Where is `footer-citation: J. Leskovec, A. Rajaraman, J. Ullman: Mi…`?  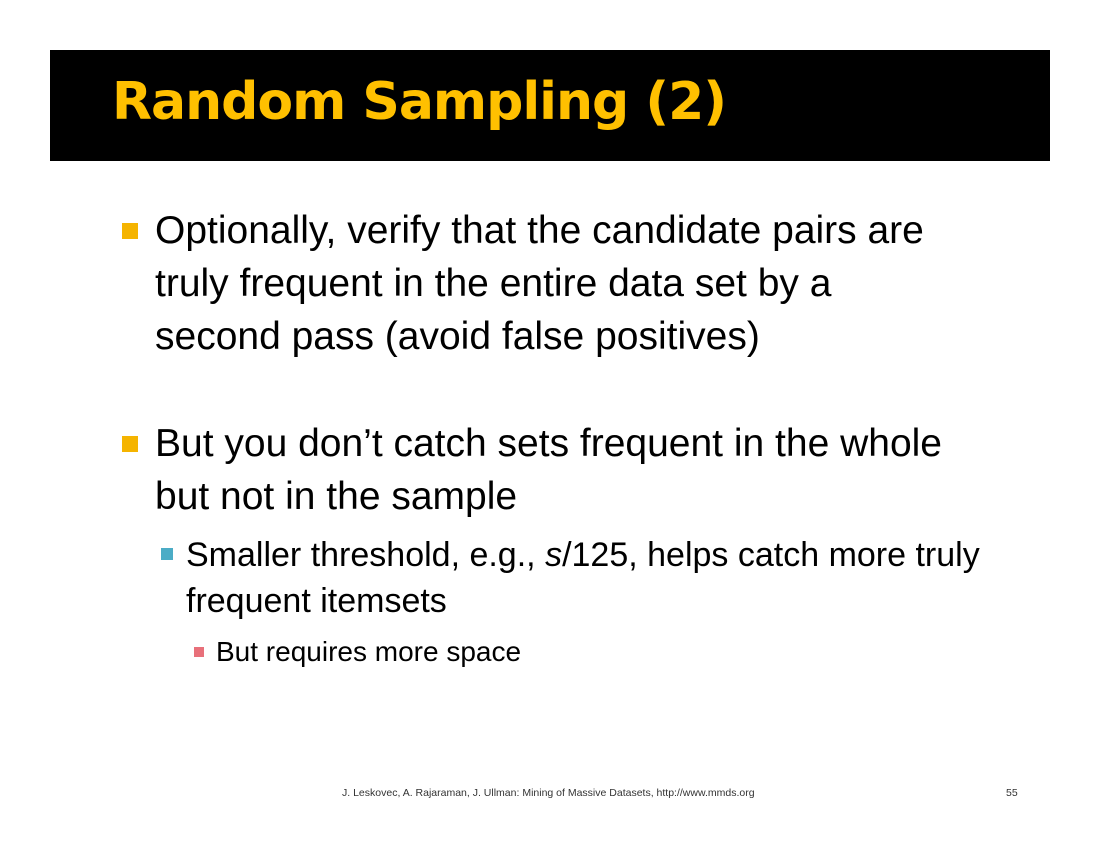 footer-citation: J. Leskovec, A. Rajaraman, J. Ullman: Mi… is located at coordinates (548, 793).